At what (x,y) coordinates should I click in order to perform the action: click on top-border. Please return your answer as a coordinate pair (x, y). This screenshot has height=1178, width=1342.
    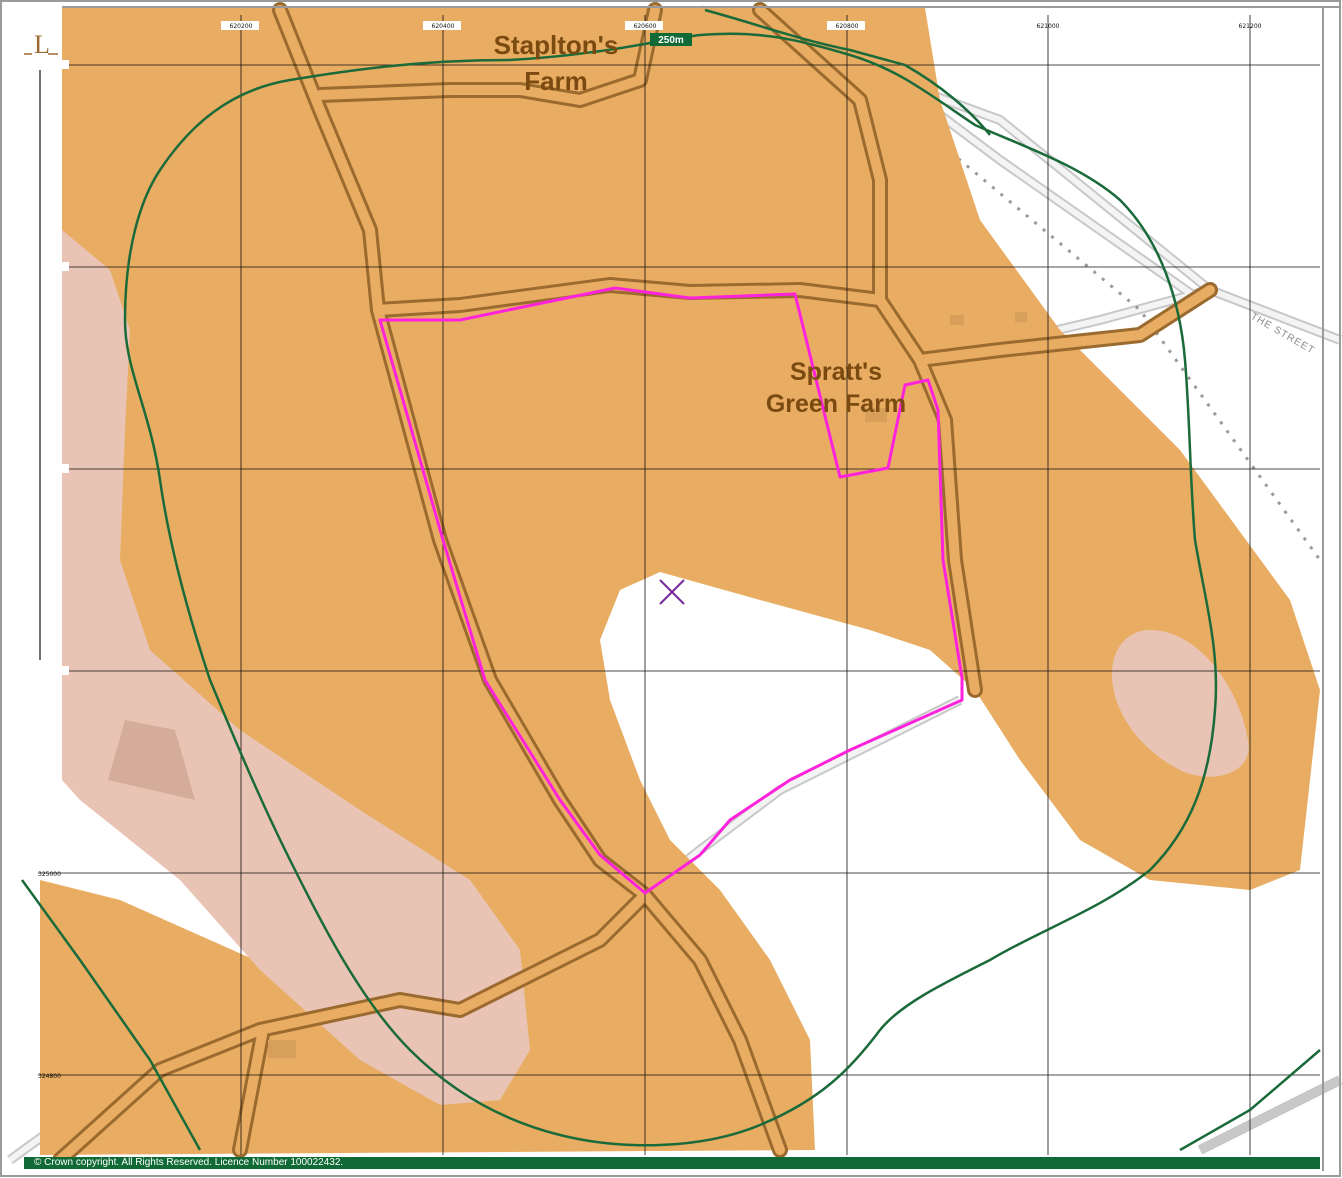
    Looking at the image, I should click on (701, 7).